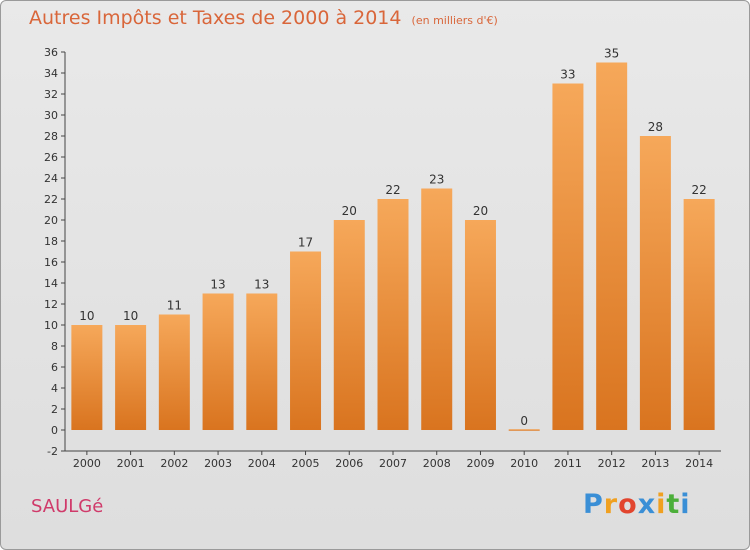  What do you see at coordinates (52, 451) in the screenshot?
I see `y-tick-label: -2` at bounding box center [52, 451].